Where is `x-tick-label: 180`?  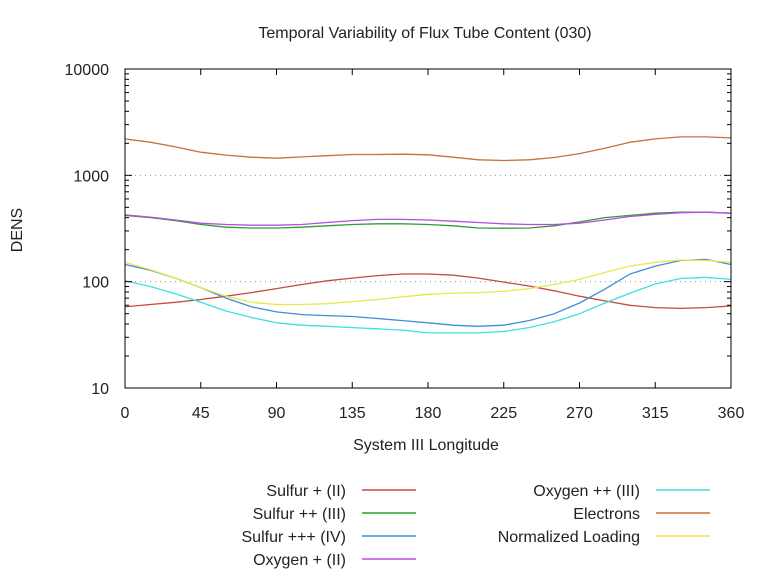
x-tick-label: 180 is located at coordinates (428, 413).